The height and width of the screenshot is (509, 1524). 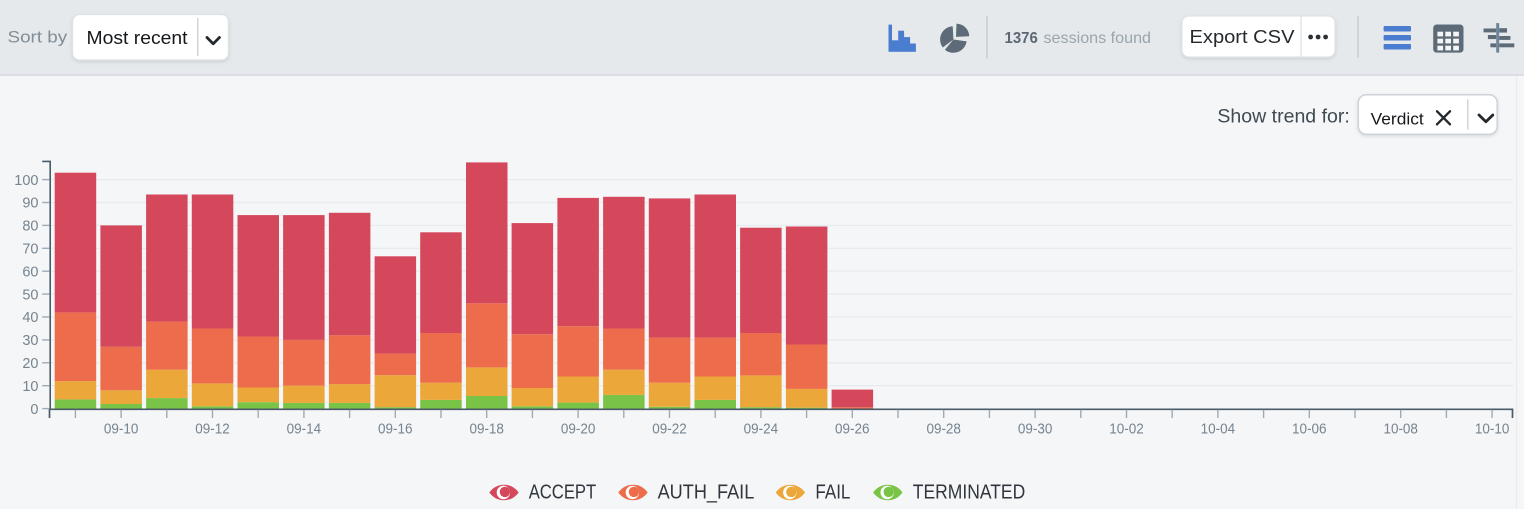 What do you see at coordinates (578, 430) in the screenshot?
I see `svg-text: 09-20` at bounding box center [578, 430].